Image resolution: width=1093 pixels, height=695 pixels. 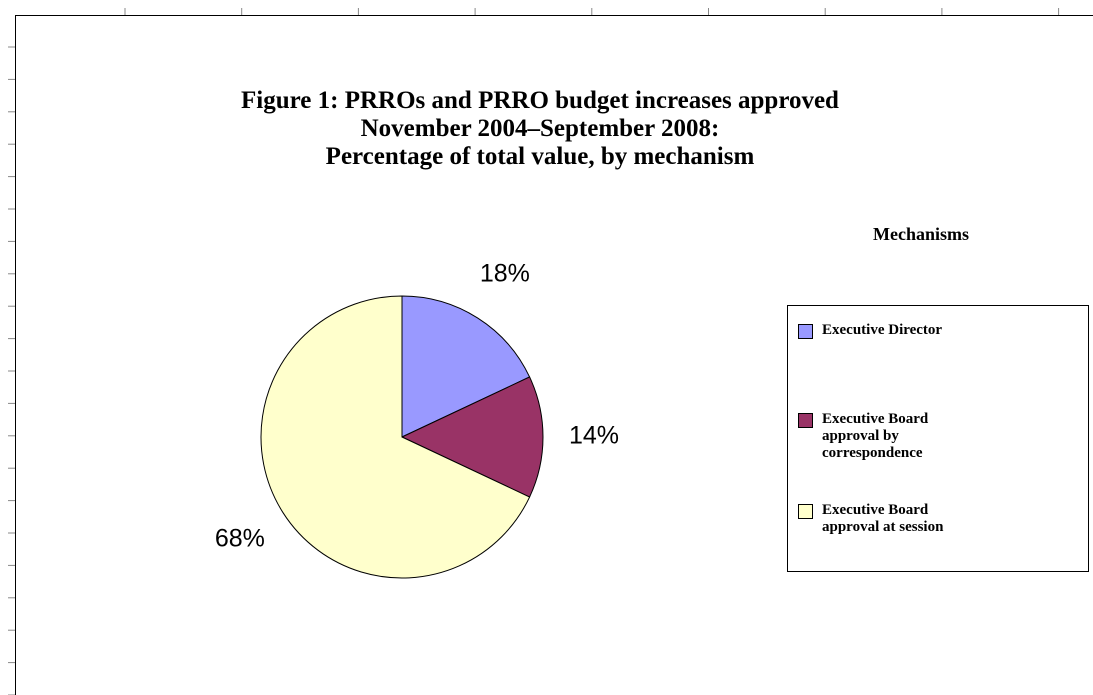 What do you see at coordinates (240, 538) in the screenshot?
I see `data-label: 68%` at bounding box center [240, 538].